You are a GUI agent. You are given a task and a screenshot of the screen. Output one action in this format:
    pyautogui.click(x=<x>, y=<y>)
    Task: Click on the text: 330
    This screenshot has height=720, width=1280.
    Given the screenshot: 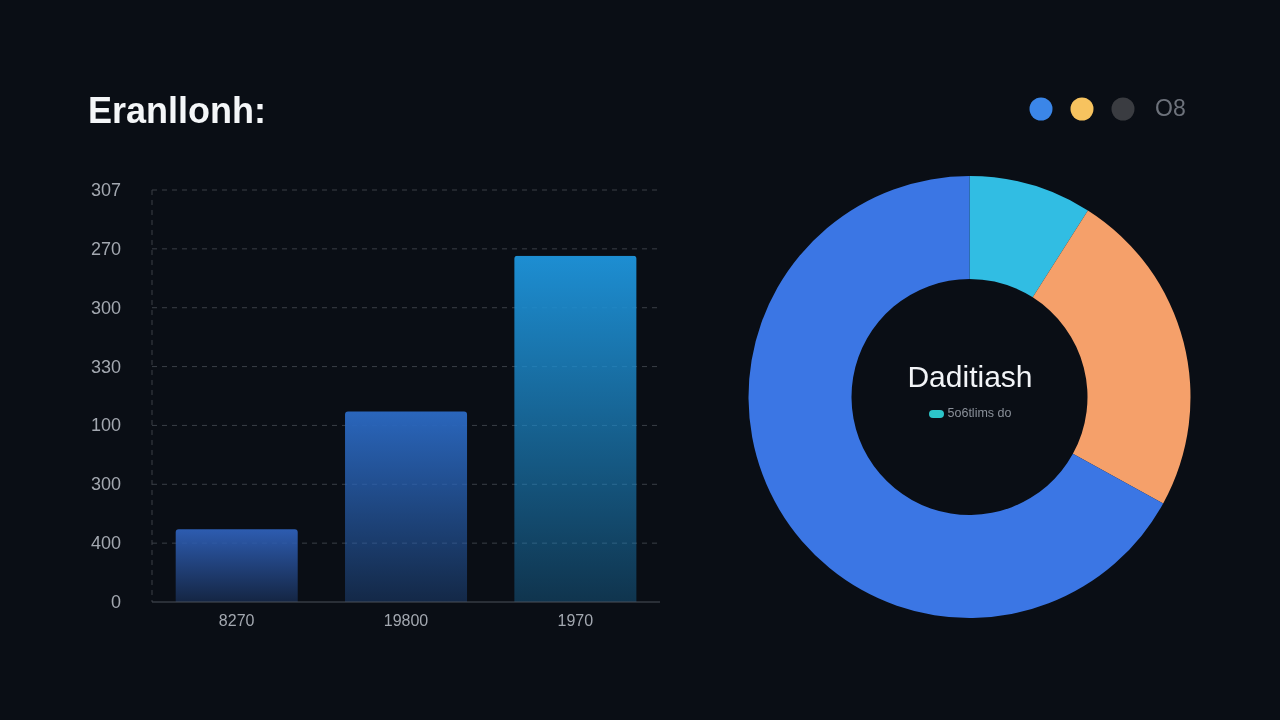 What is the action you would take?
    pyautogui.click(x=105, y=366)
    